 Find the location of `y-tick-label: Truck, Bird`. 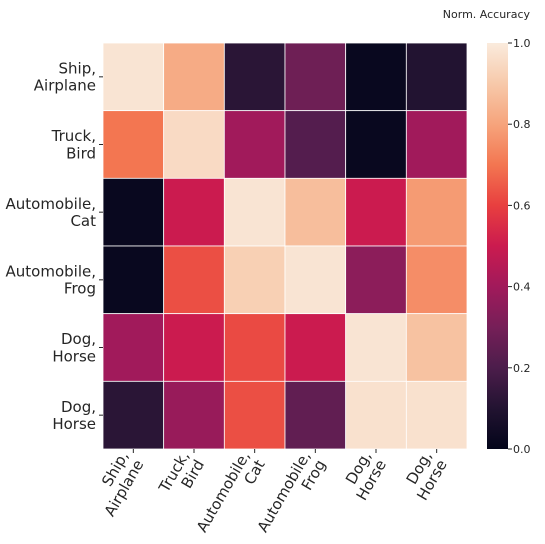

y-tick-label: Truck, Bird is located at coordinates (73, 144).